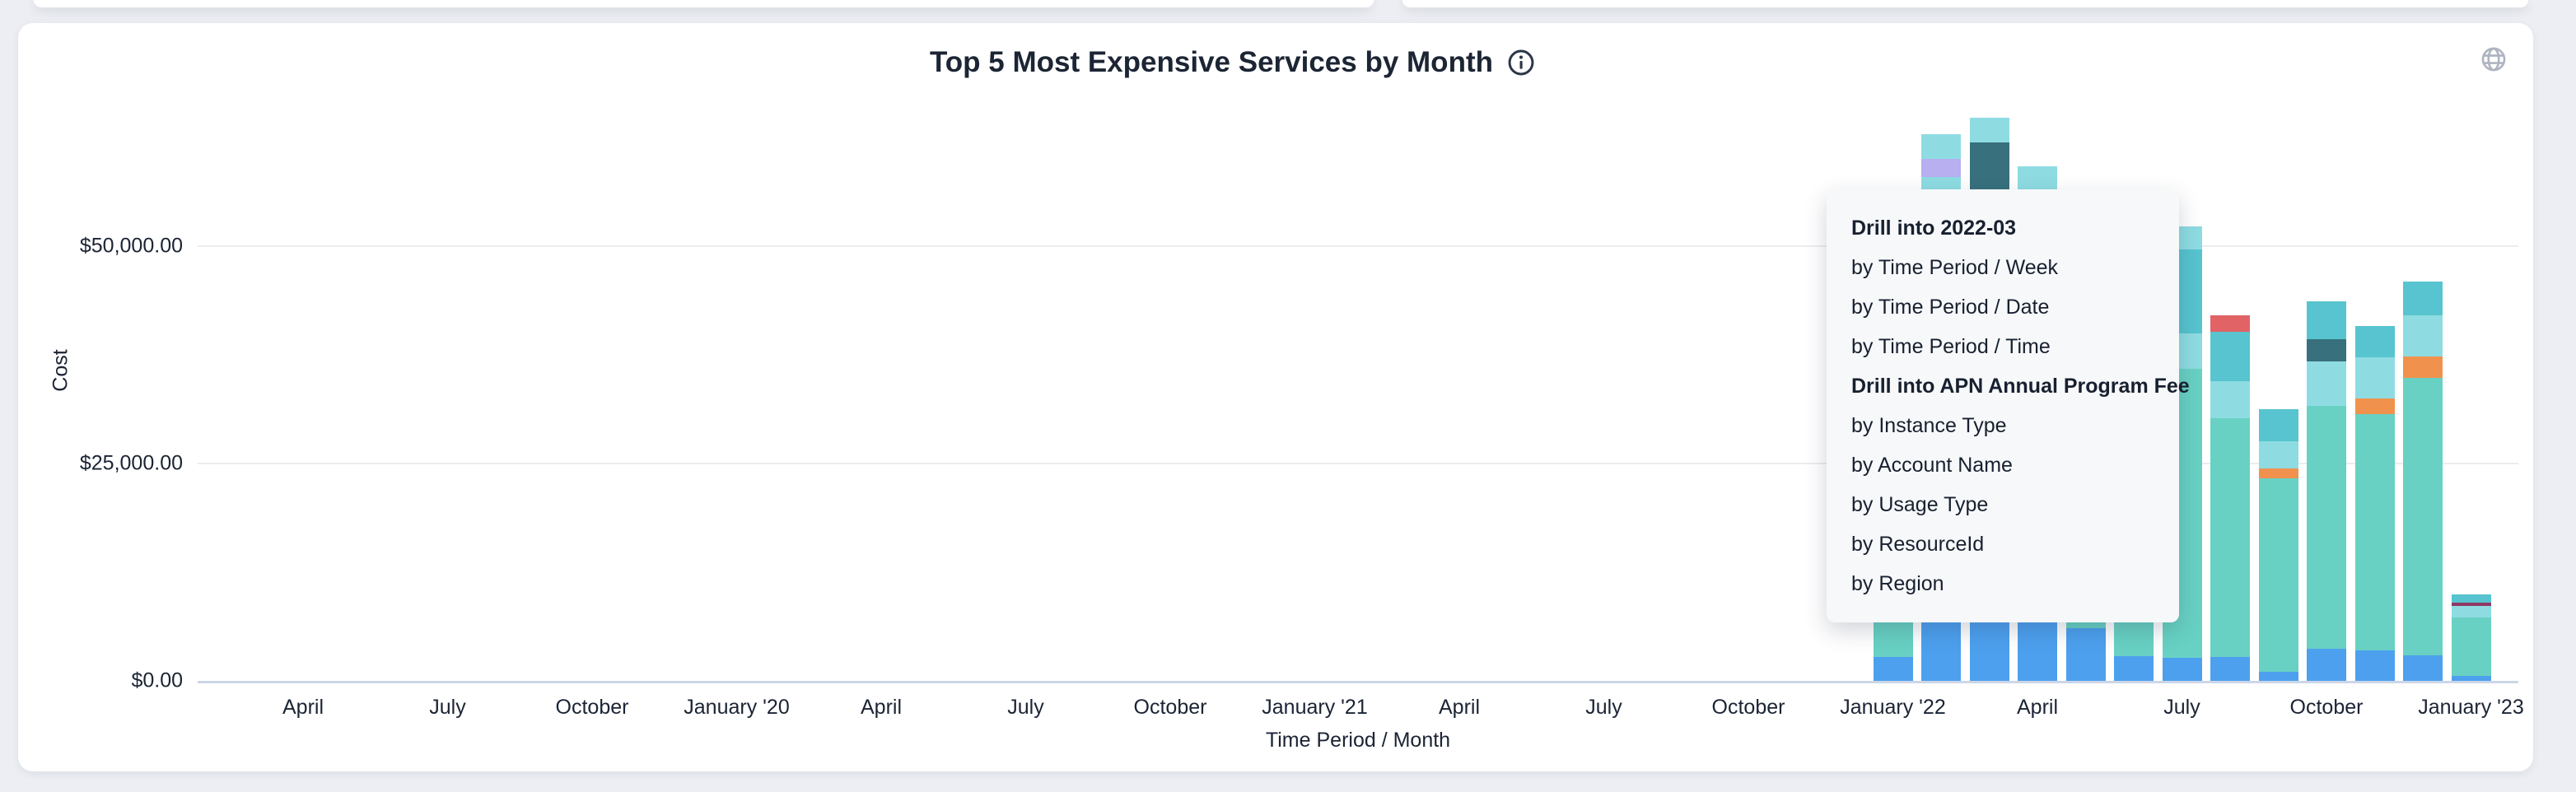 This screenshot has height=792, width=2576. Describe the element at coordinates (1950, 308) in the screenshot. I see `menu-item: by Time Period / Date` at that location.